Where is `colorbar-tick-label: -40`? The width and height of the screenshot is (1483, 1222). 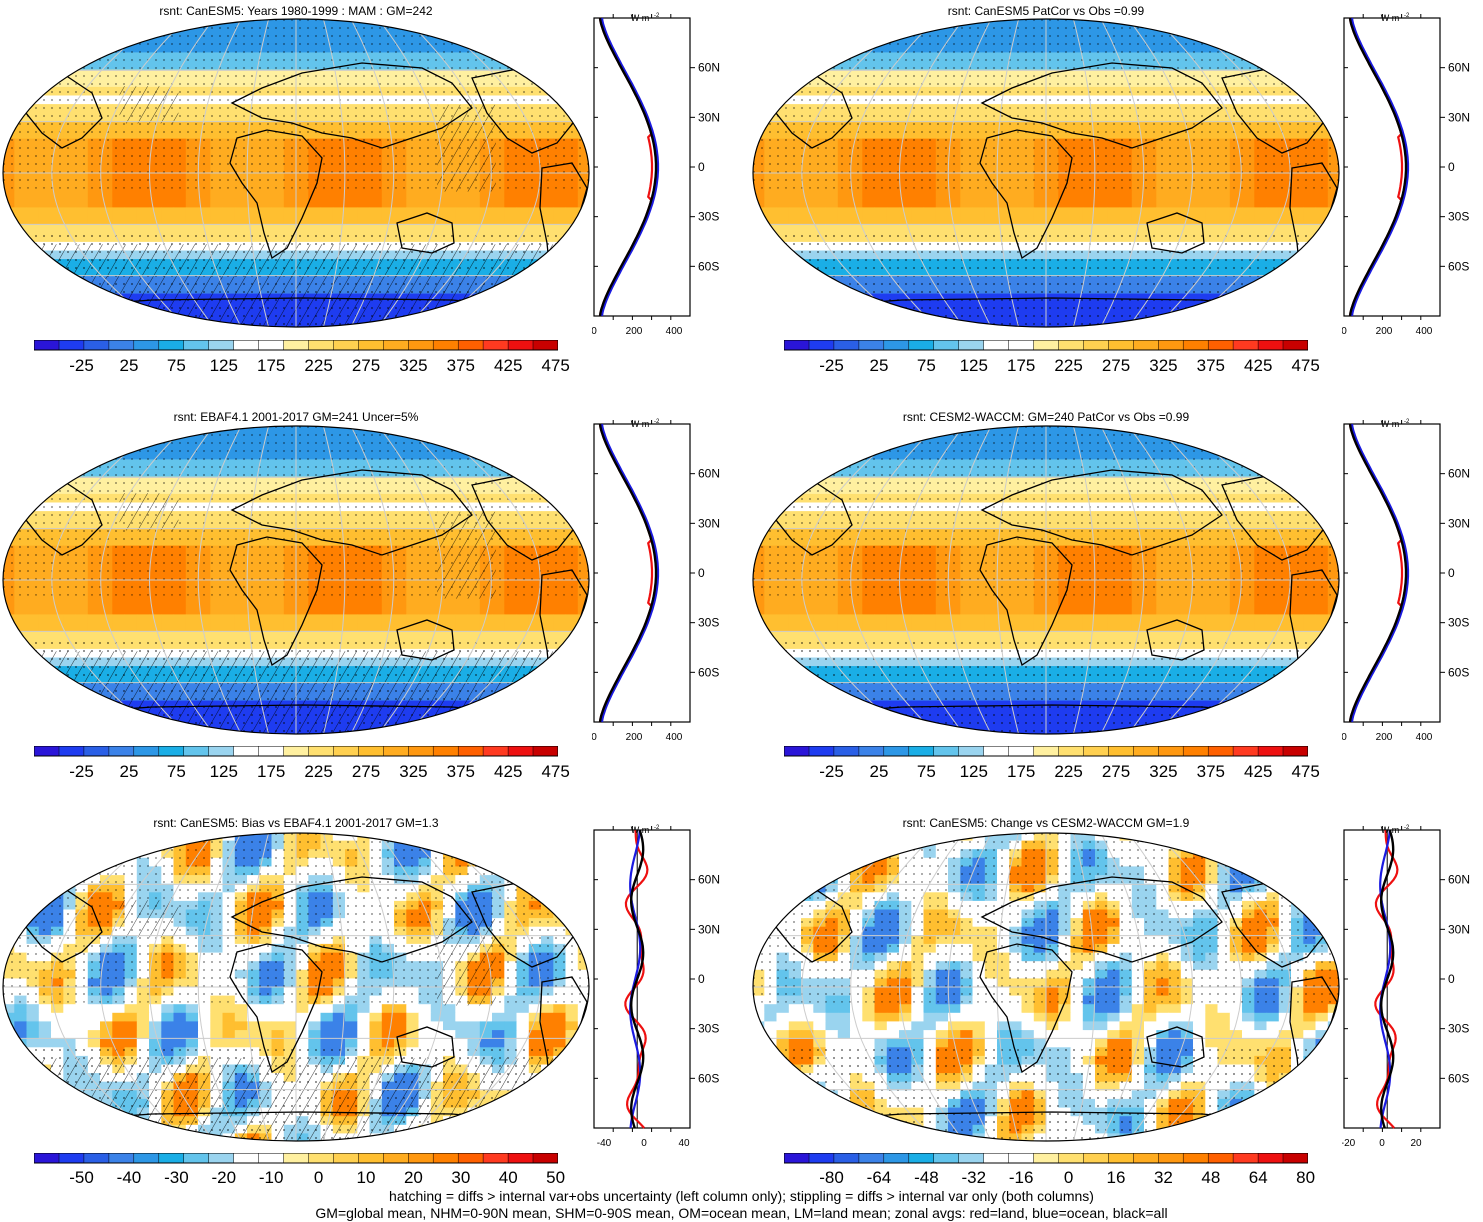
colorbar-tick-label: -40 is located at coordinates (129, 1178).